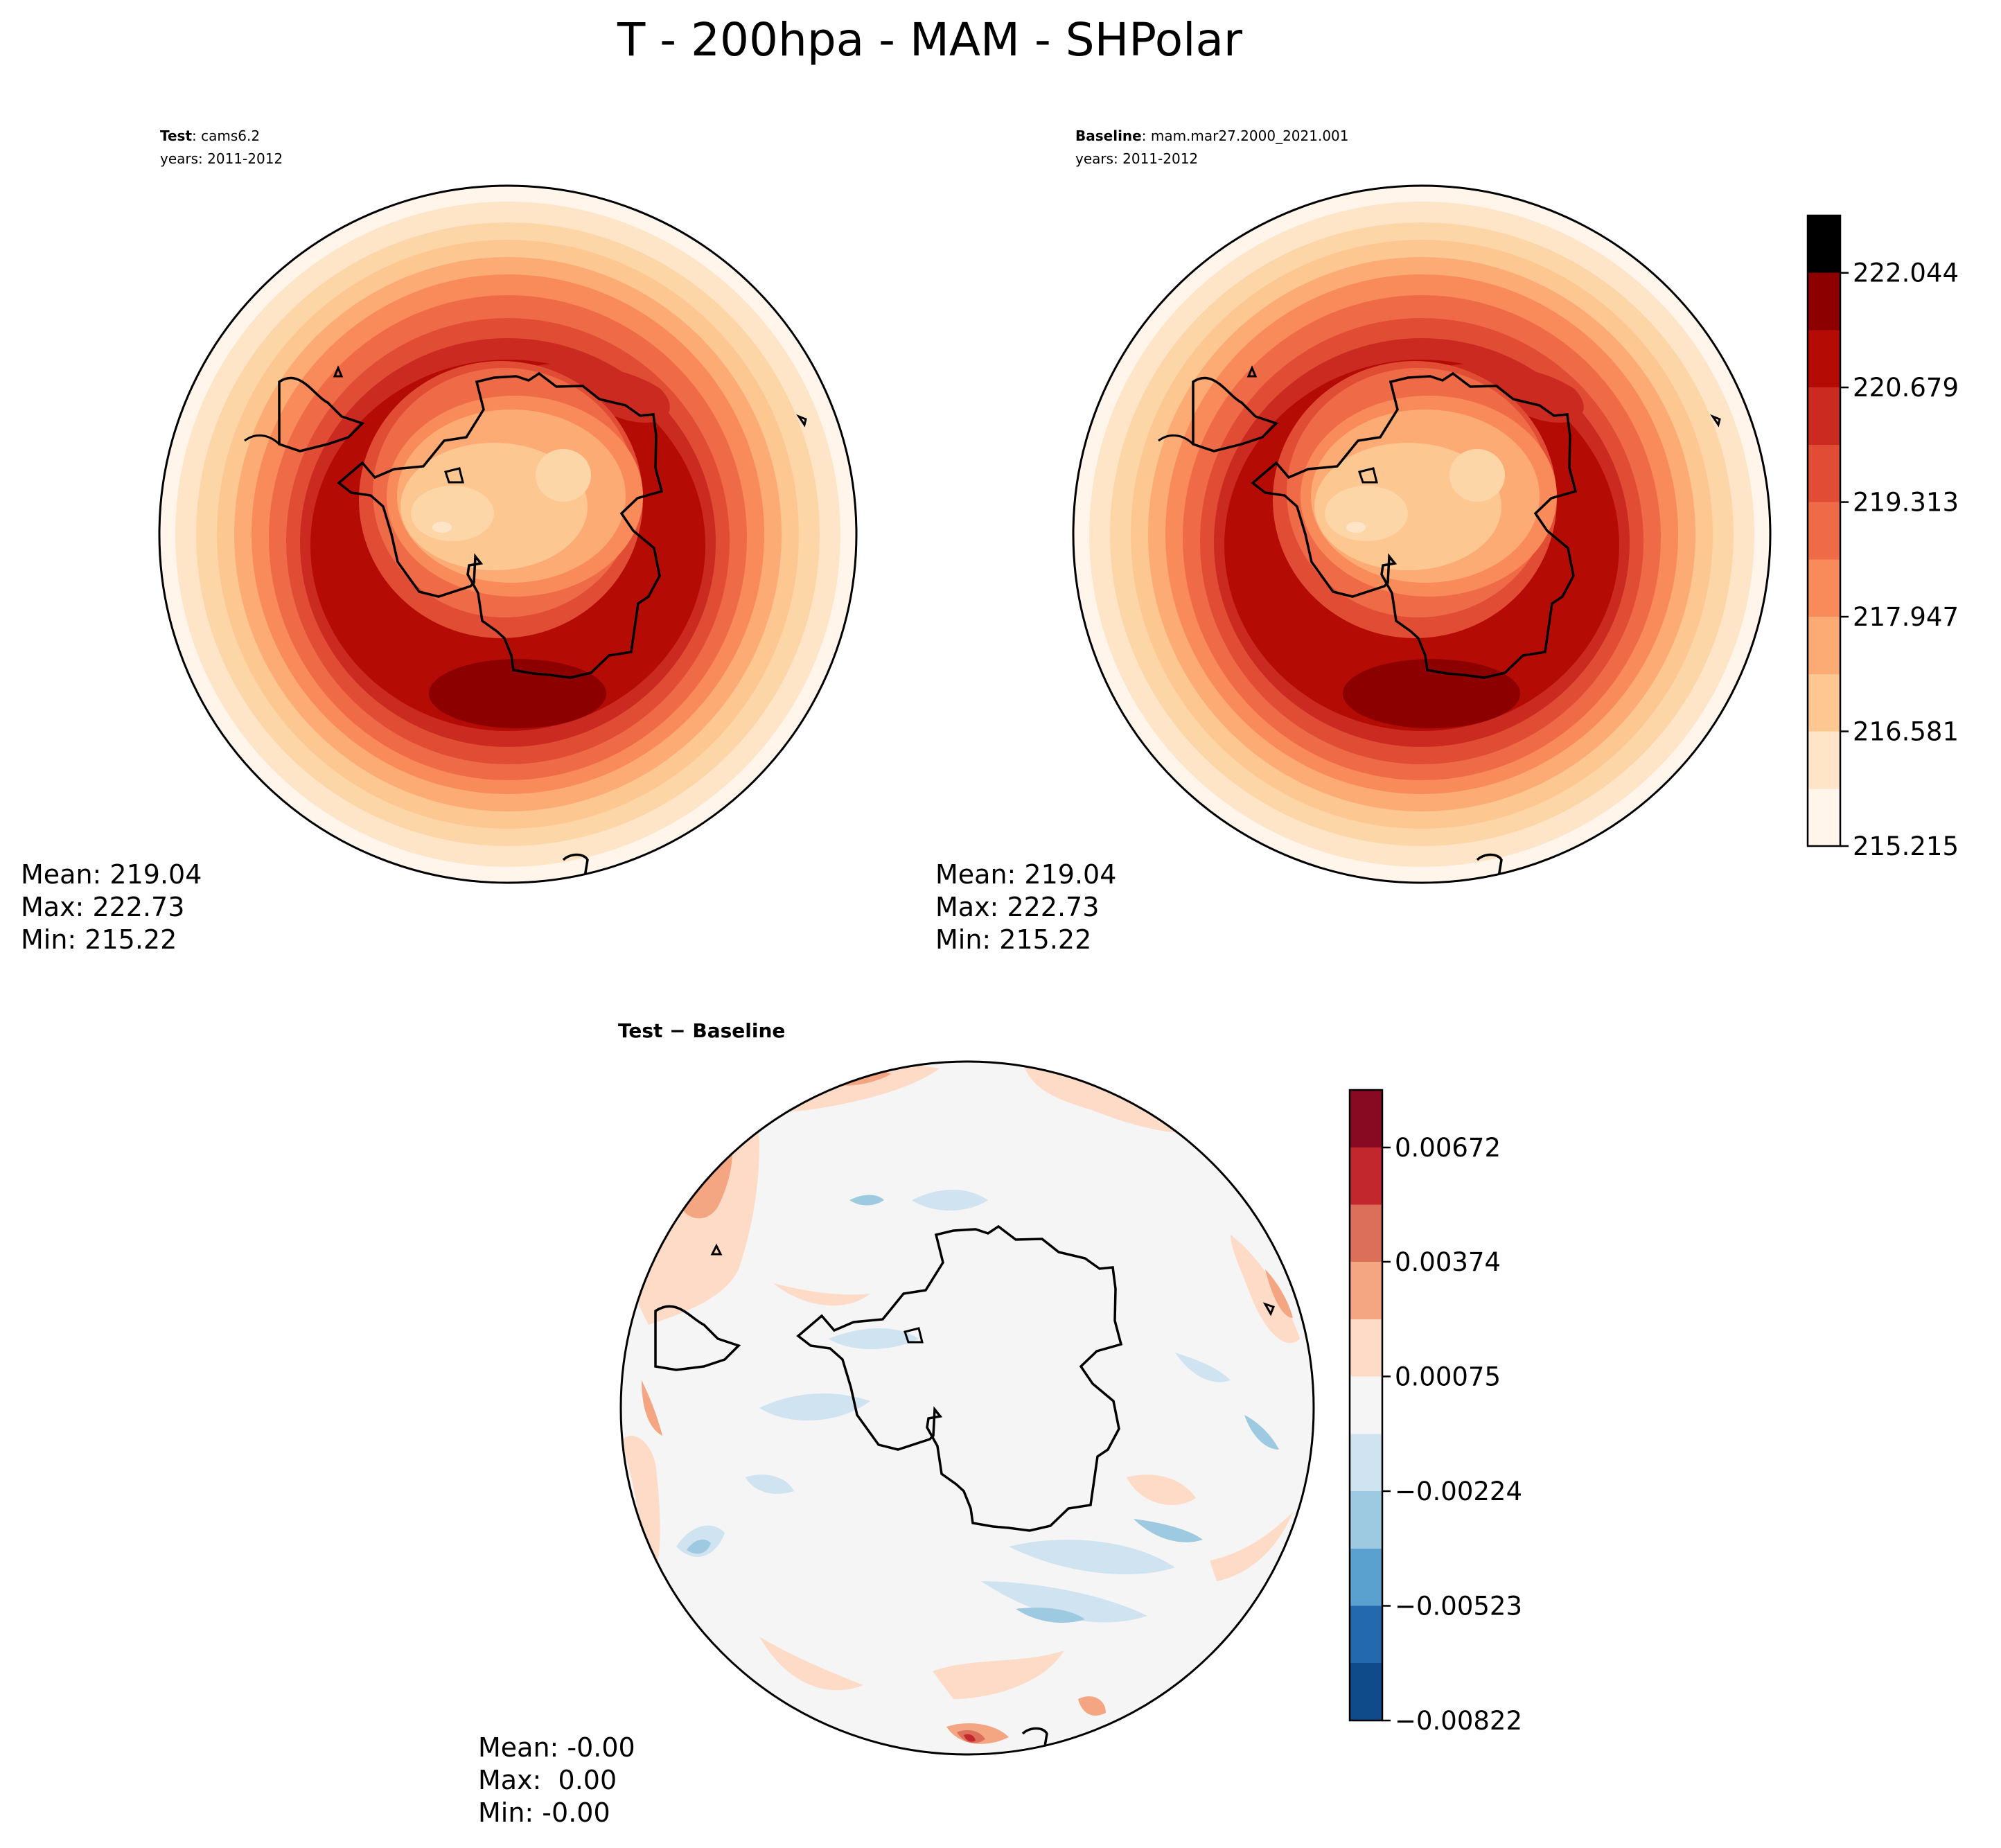  Describe the element at coordinates (1906, 503) in the screenshot. I see `temperature-colorbar-tick-label: 219.313` at that location.